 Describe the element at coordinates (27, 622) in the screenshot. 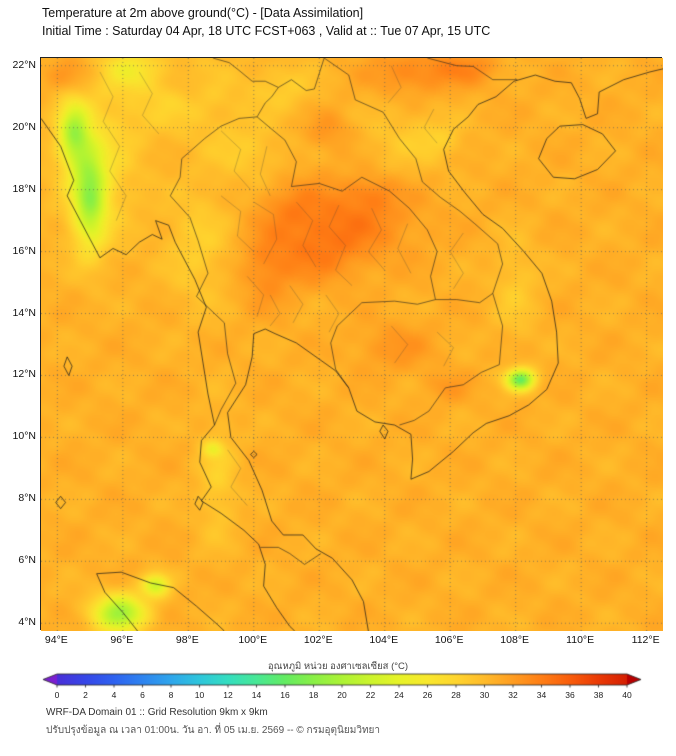

I see `lat-tick-label: 4°N` at that location.